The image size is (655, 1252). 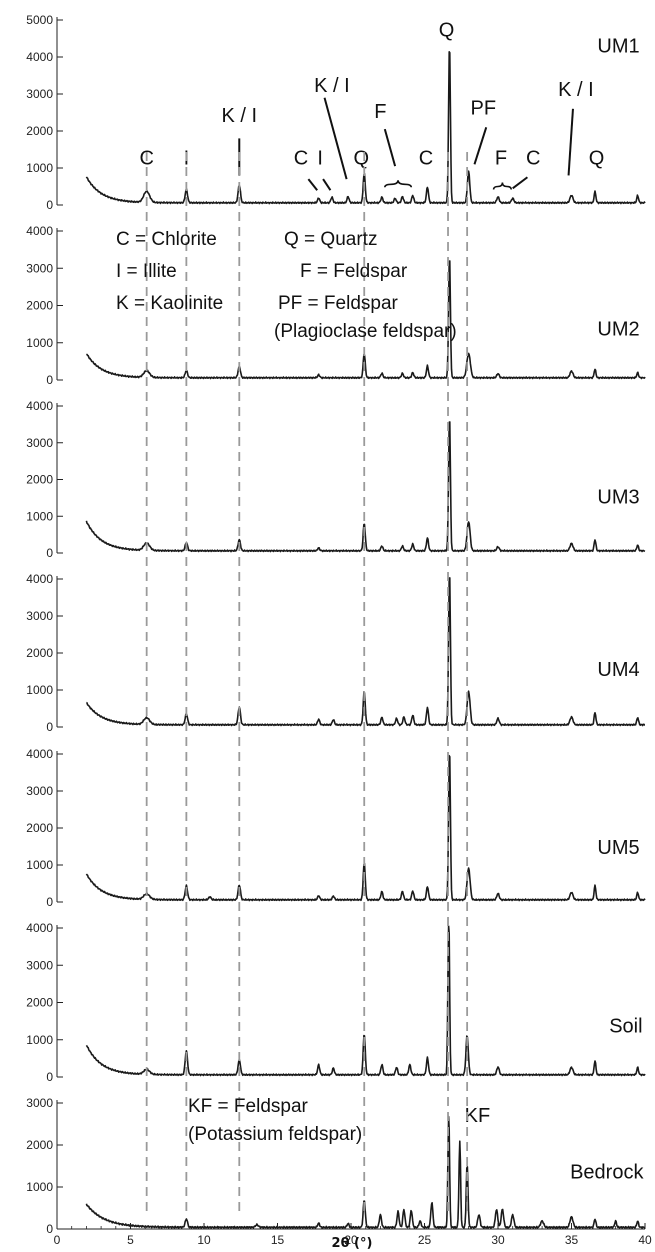 I want to click on panel-soil: 0 1000 2000 3000 4000 Soil, so click(x=336, y=1002).